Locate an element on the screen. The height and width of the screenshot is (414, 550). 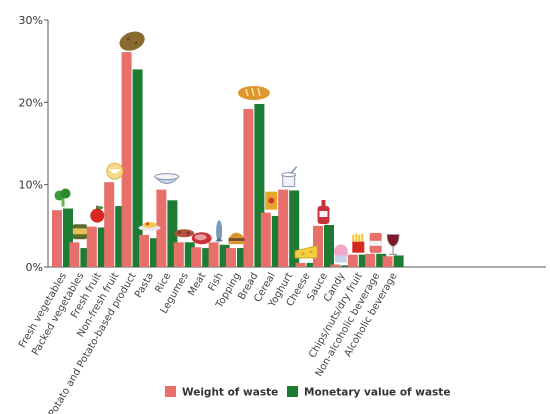
bar-monetary-value-of-waste-candy is located at coordinates (346, 266).